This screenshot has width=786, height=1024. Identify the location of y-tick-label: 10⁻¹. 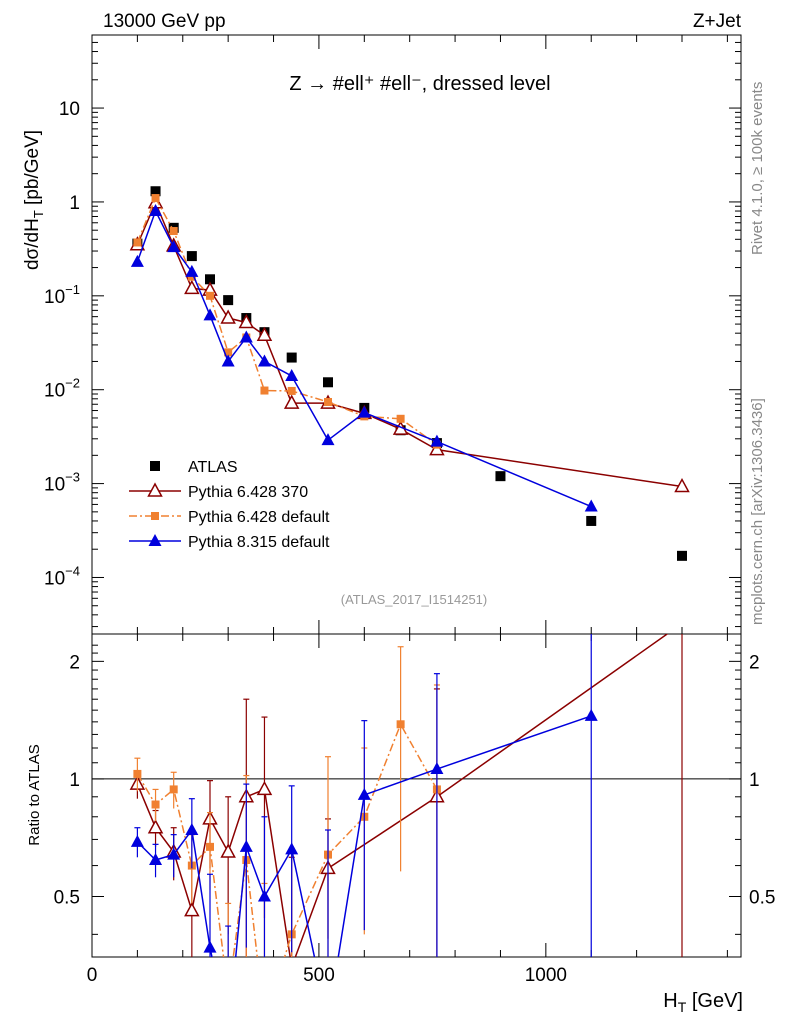
(62, 295).